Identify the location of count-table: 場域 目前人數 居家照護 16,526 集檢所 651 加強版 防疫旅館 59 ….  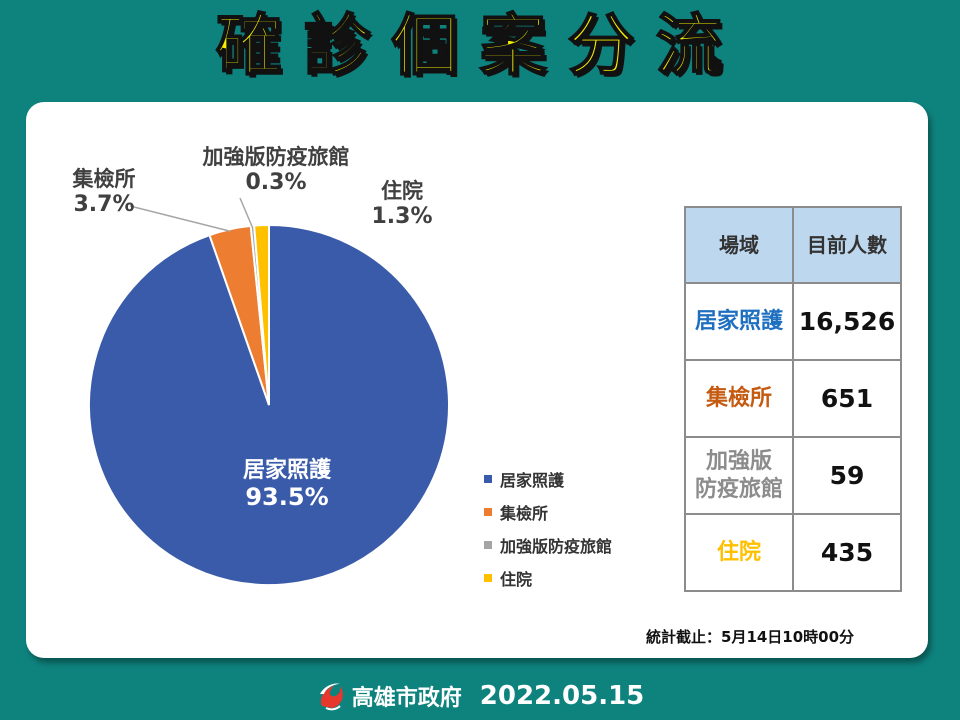
(793, 399).